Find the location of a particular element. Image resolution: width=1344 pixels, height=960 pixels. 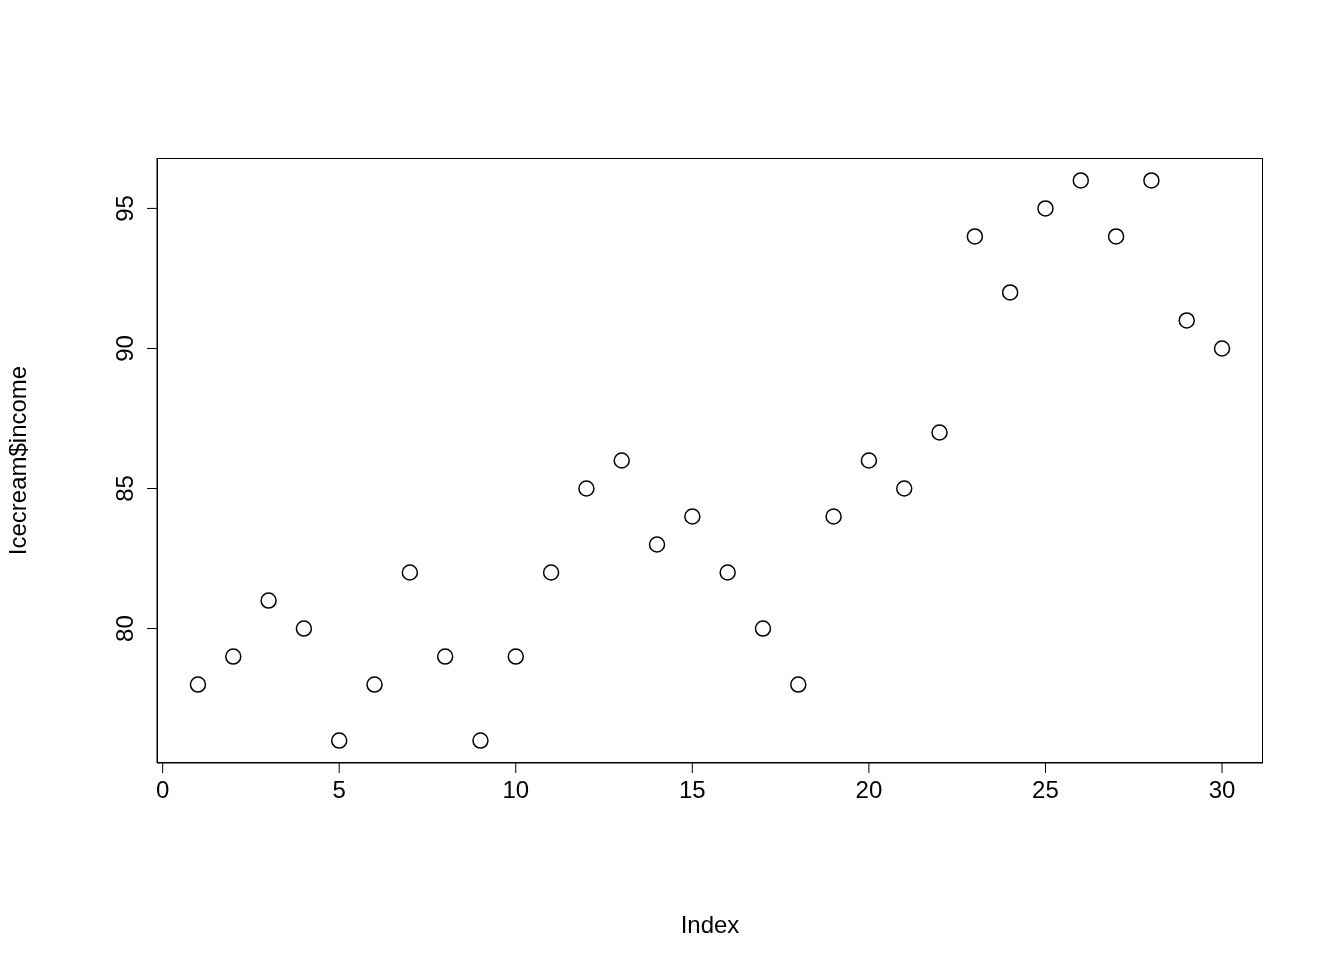

y-tick-label: 85 is located at coordinates (124, 488).